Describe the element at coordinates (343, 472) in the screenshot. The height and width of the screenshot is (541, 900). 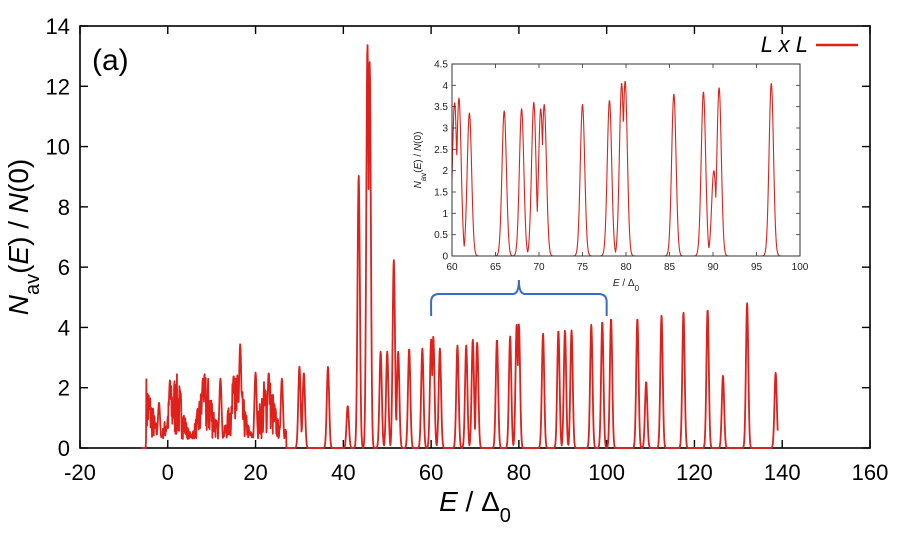
I see `x-tick-label: 40` at that location.